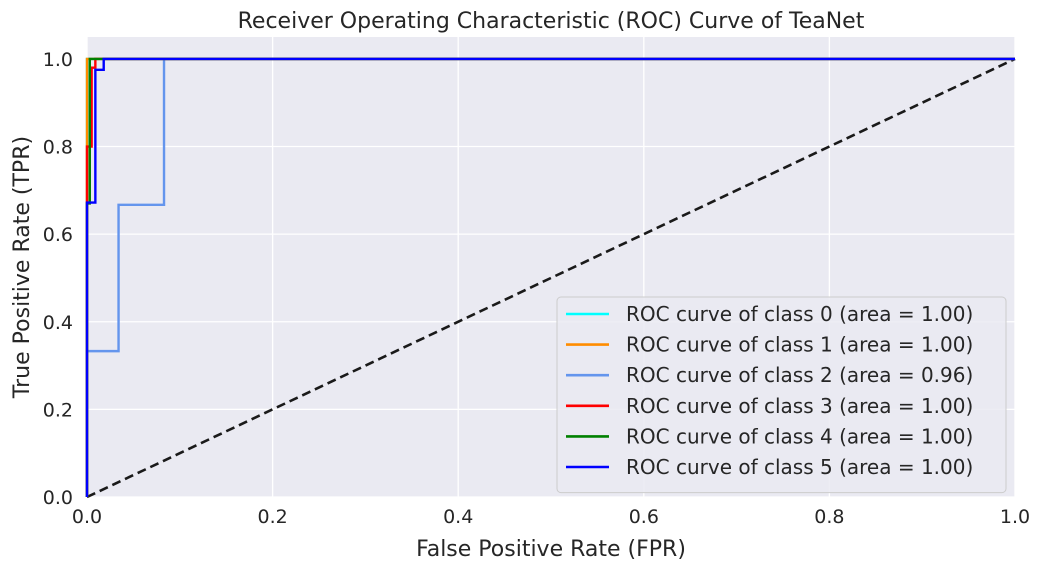 This screenshot has height=570, width=1042. What do you see at coordinates (58, 410) in the screenshot?
I see `y-tick-label: 0.2` at bounding box center [58, 410].